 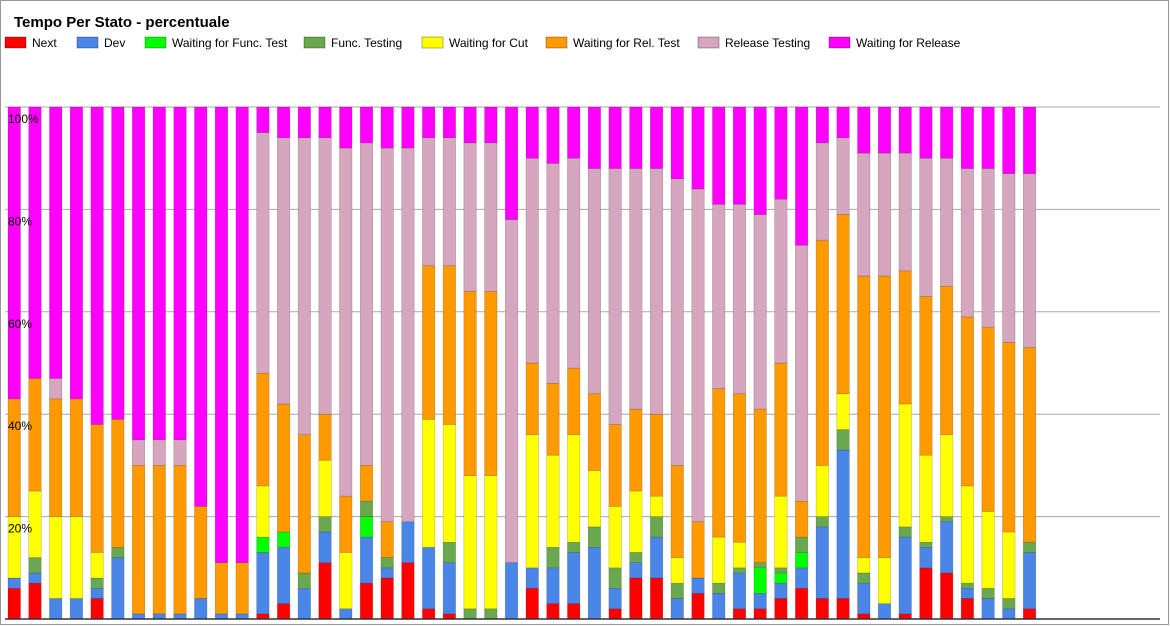 What do you see at coordinates (366, 43) in the screenshot?
I see `legend-label: Func. Testing` at bounding box center [366, 43].